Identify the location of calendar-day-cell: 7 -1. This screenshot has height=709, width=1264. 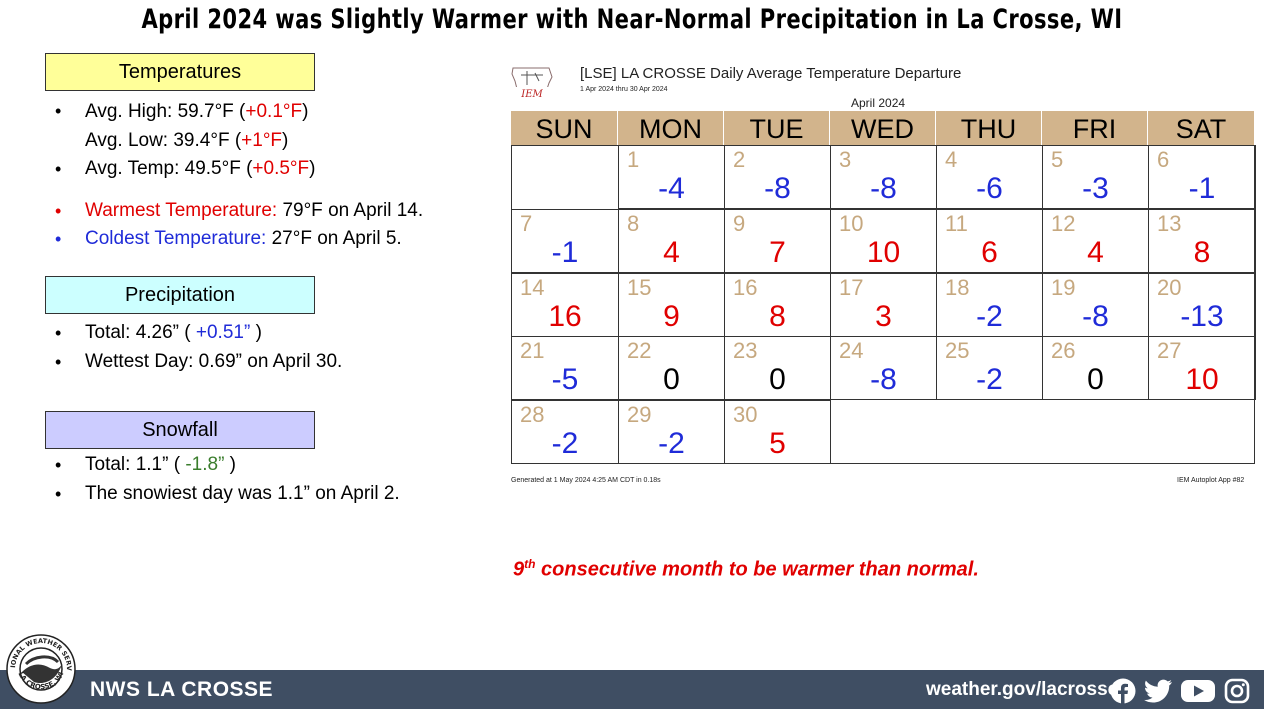
(565, 241).